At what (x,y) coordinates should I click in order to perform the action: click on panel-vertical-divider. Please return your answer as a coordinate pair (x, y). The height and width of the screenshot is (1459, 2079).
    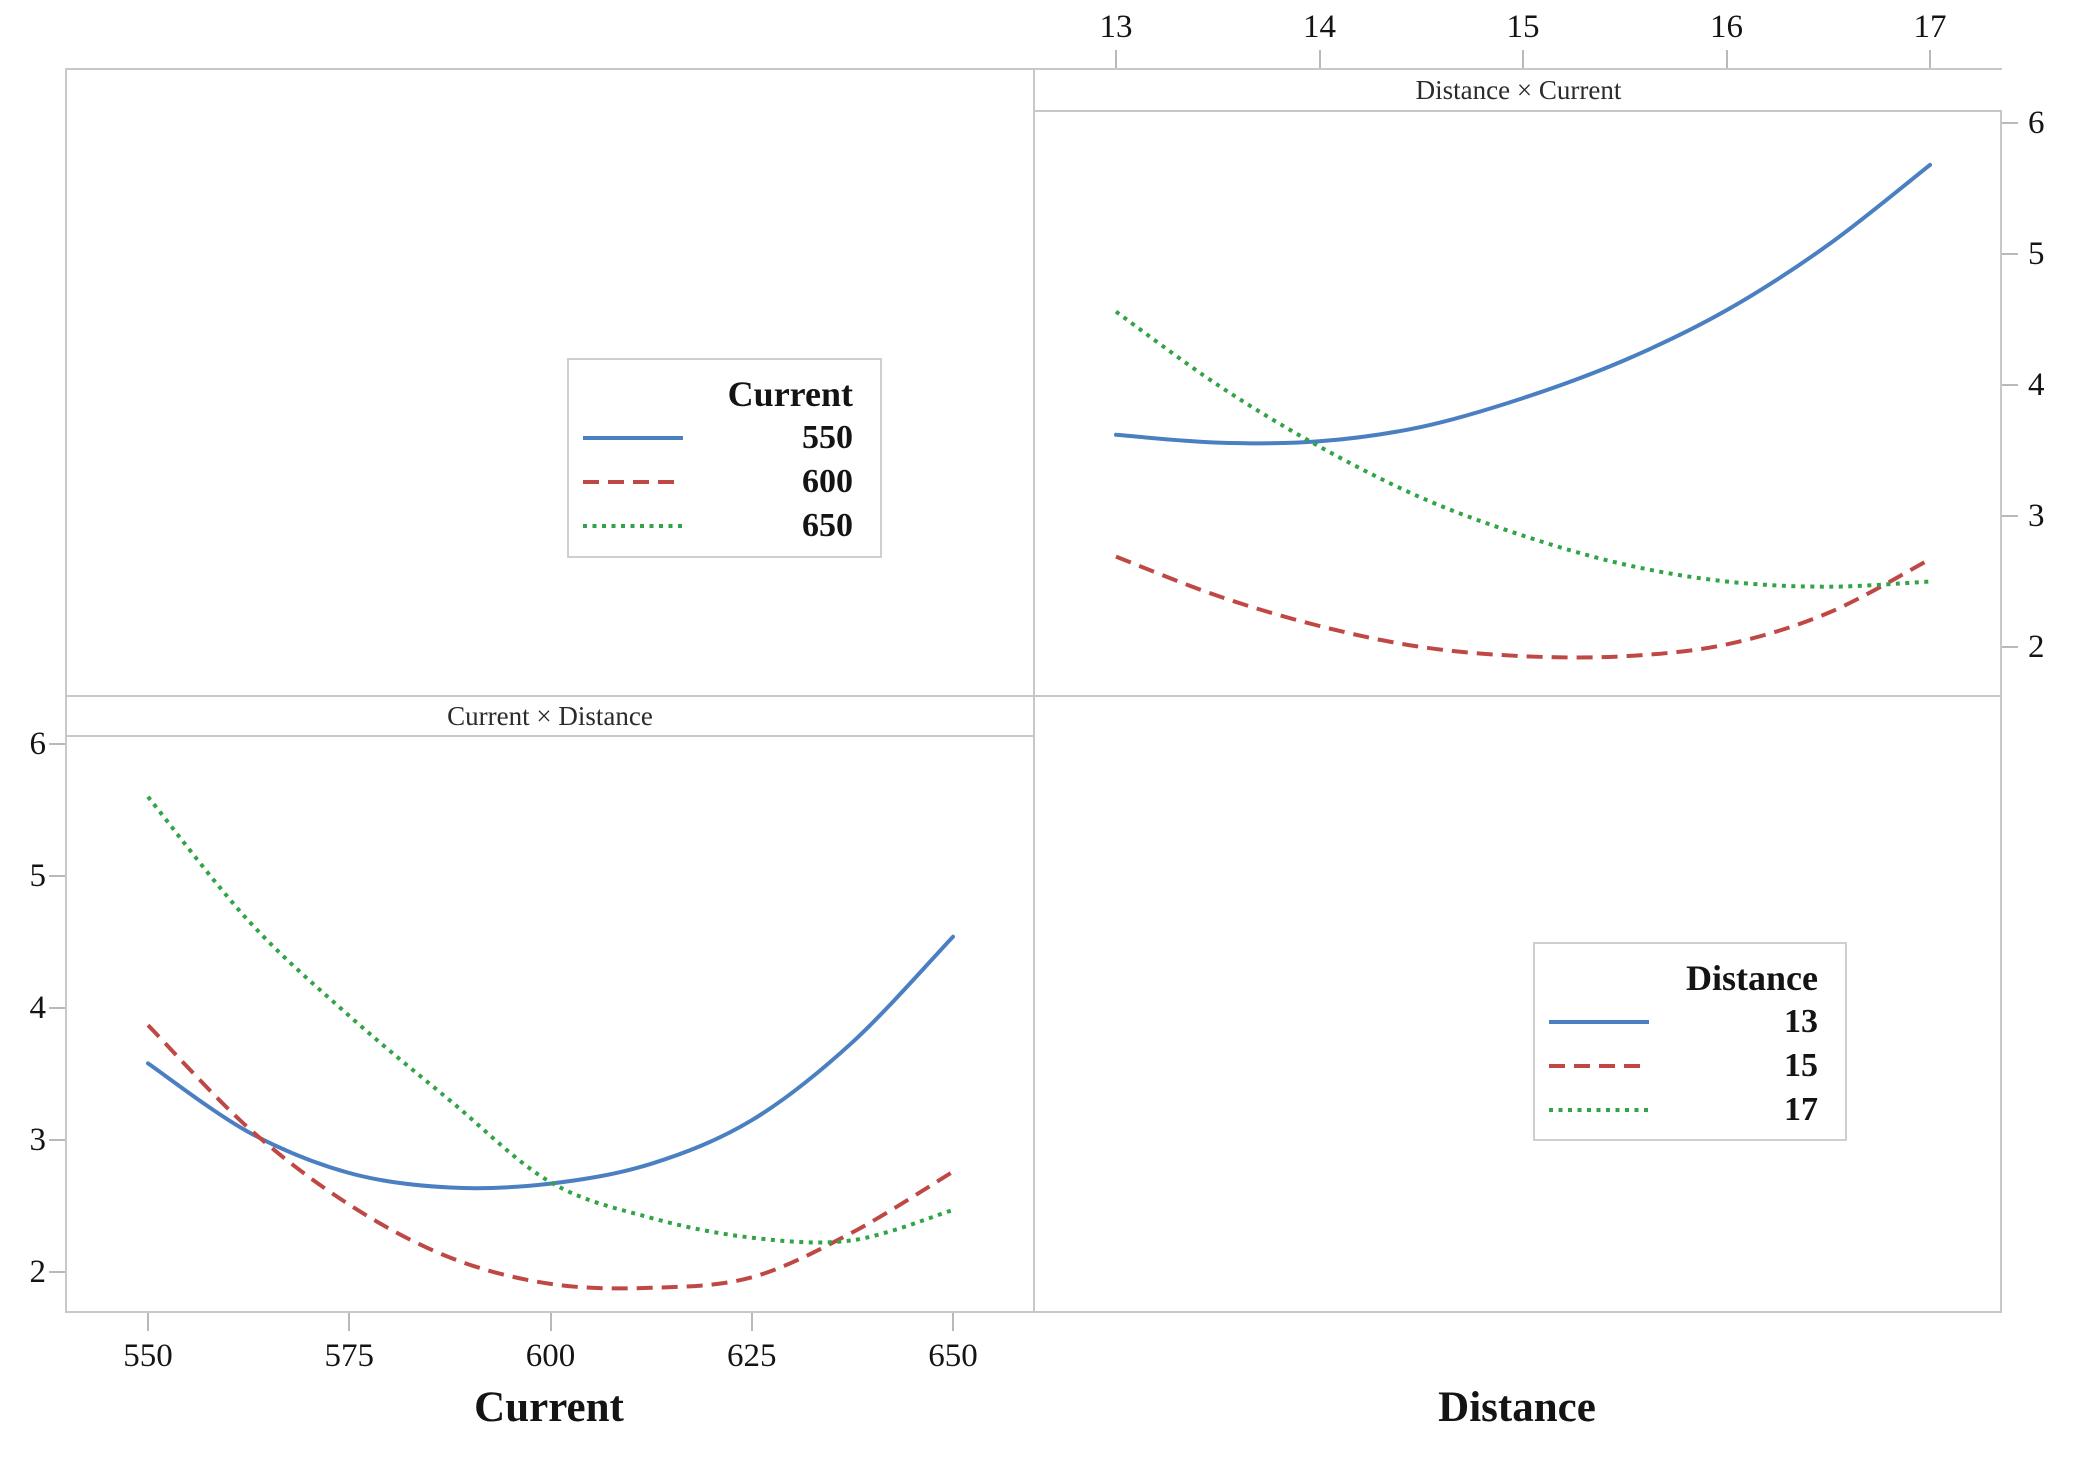
    Looking at the image, I should click on (1034, 690).